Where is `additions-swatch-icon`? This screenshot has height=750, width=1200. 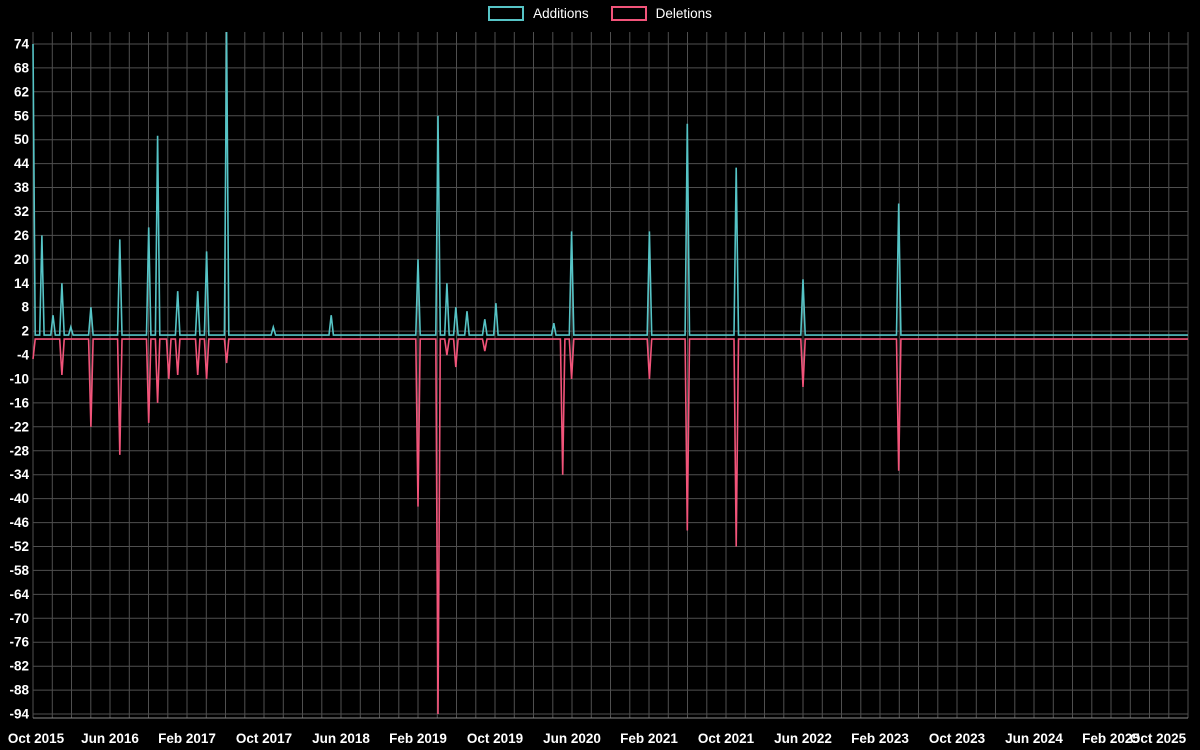
additions-swatch-icon is located at coordinates (506, 13).